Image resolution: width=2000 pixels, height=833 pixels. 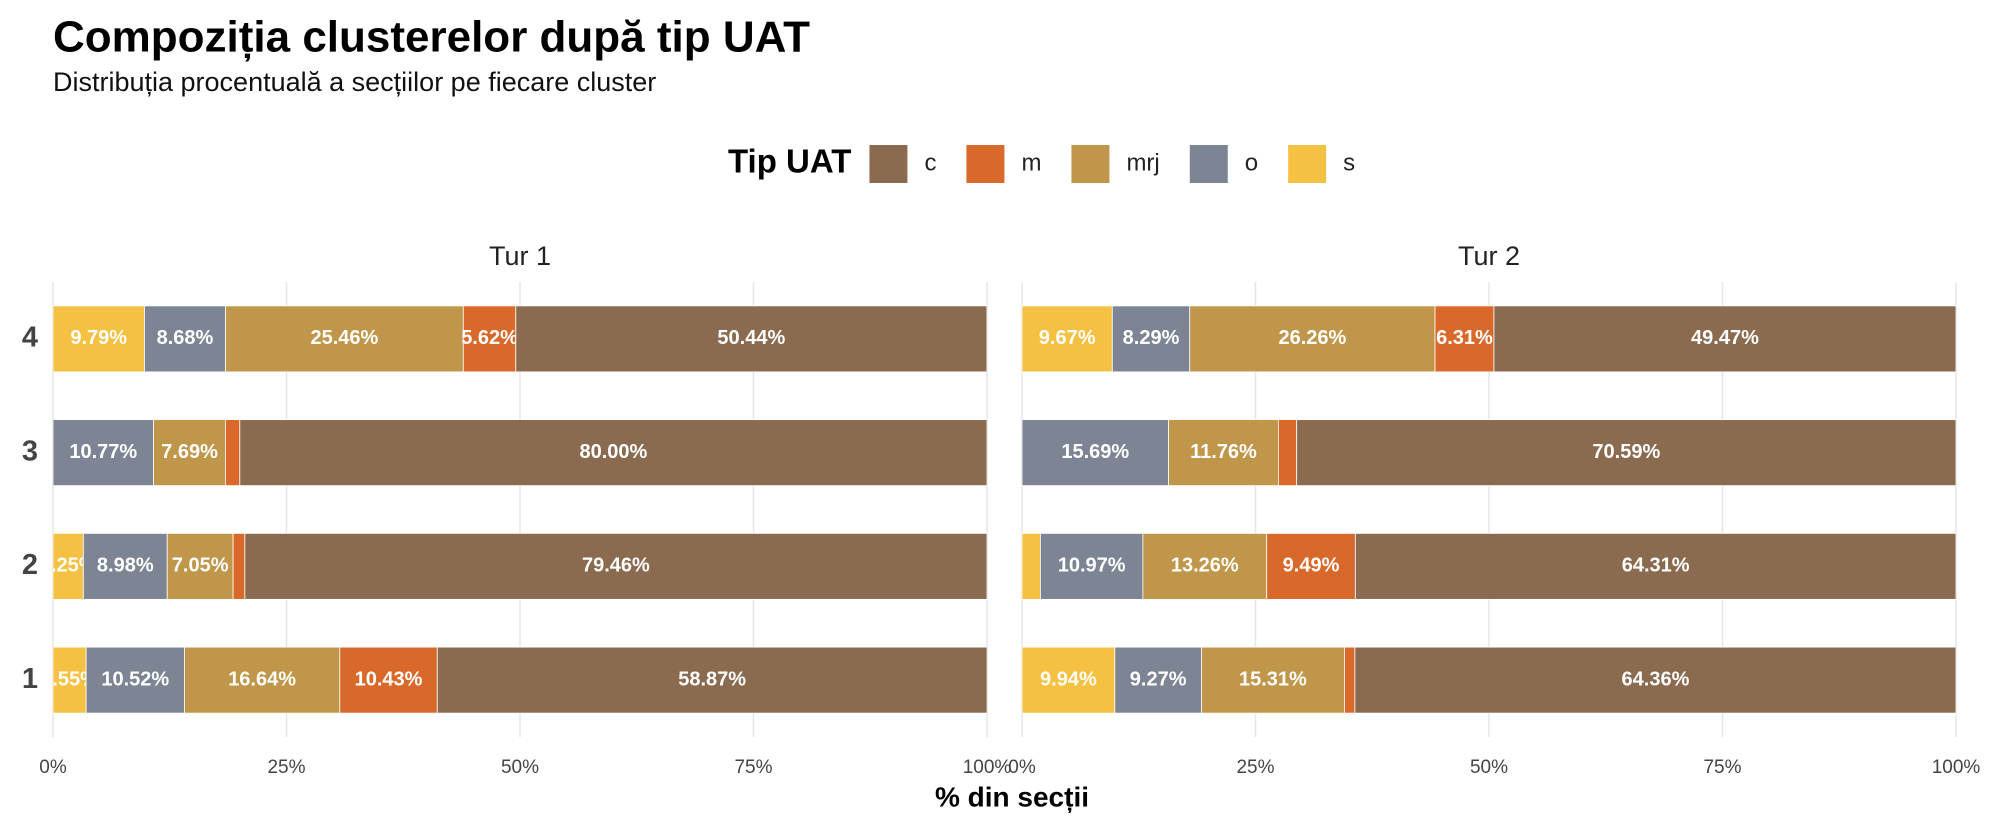 I want to click on data-label: 49.47%, so click(x=1725, y=338).